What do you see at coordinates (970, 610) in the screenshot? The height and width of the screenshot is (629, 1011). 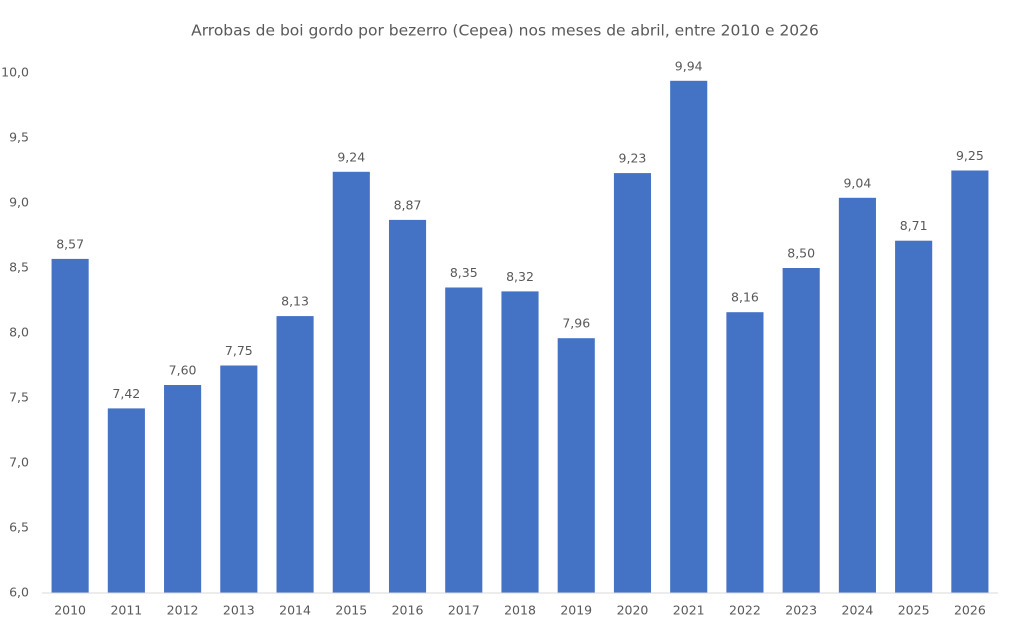 I see `x-tick-label: 2026` at bounding box center [970, 610].